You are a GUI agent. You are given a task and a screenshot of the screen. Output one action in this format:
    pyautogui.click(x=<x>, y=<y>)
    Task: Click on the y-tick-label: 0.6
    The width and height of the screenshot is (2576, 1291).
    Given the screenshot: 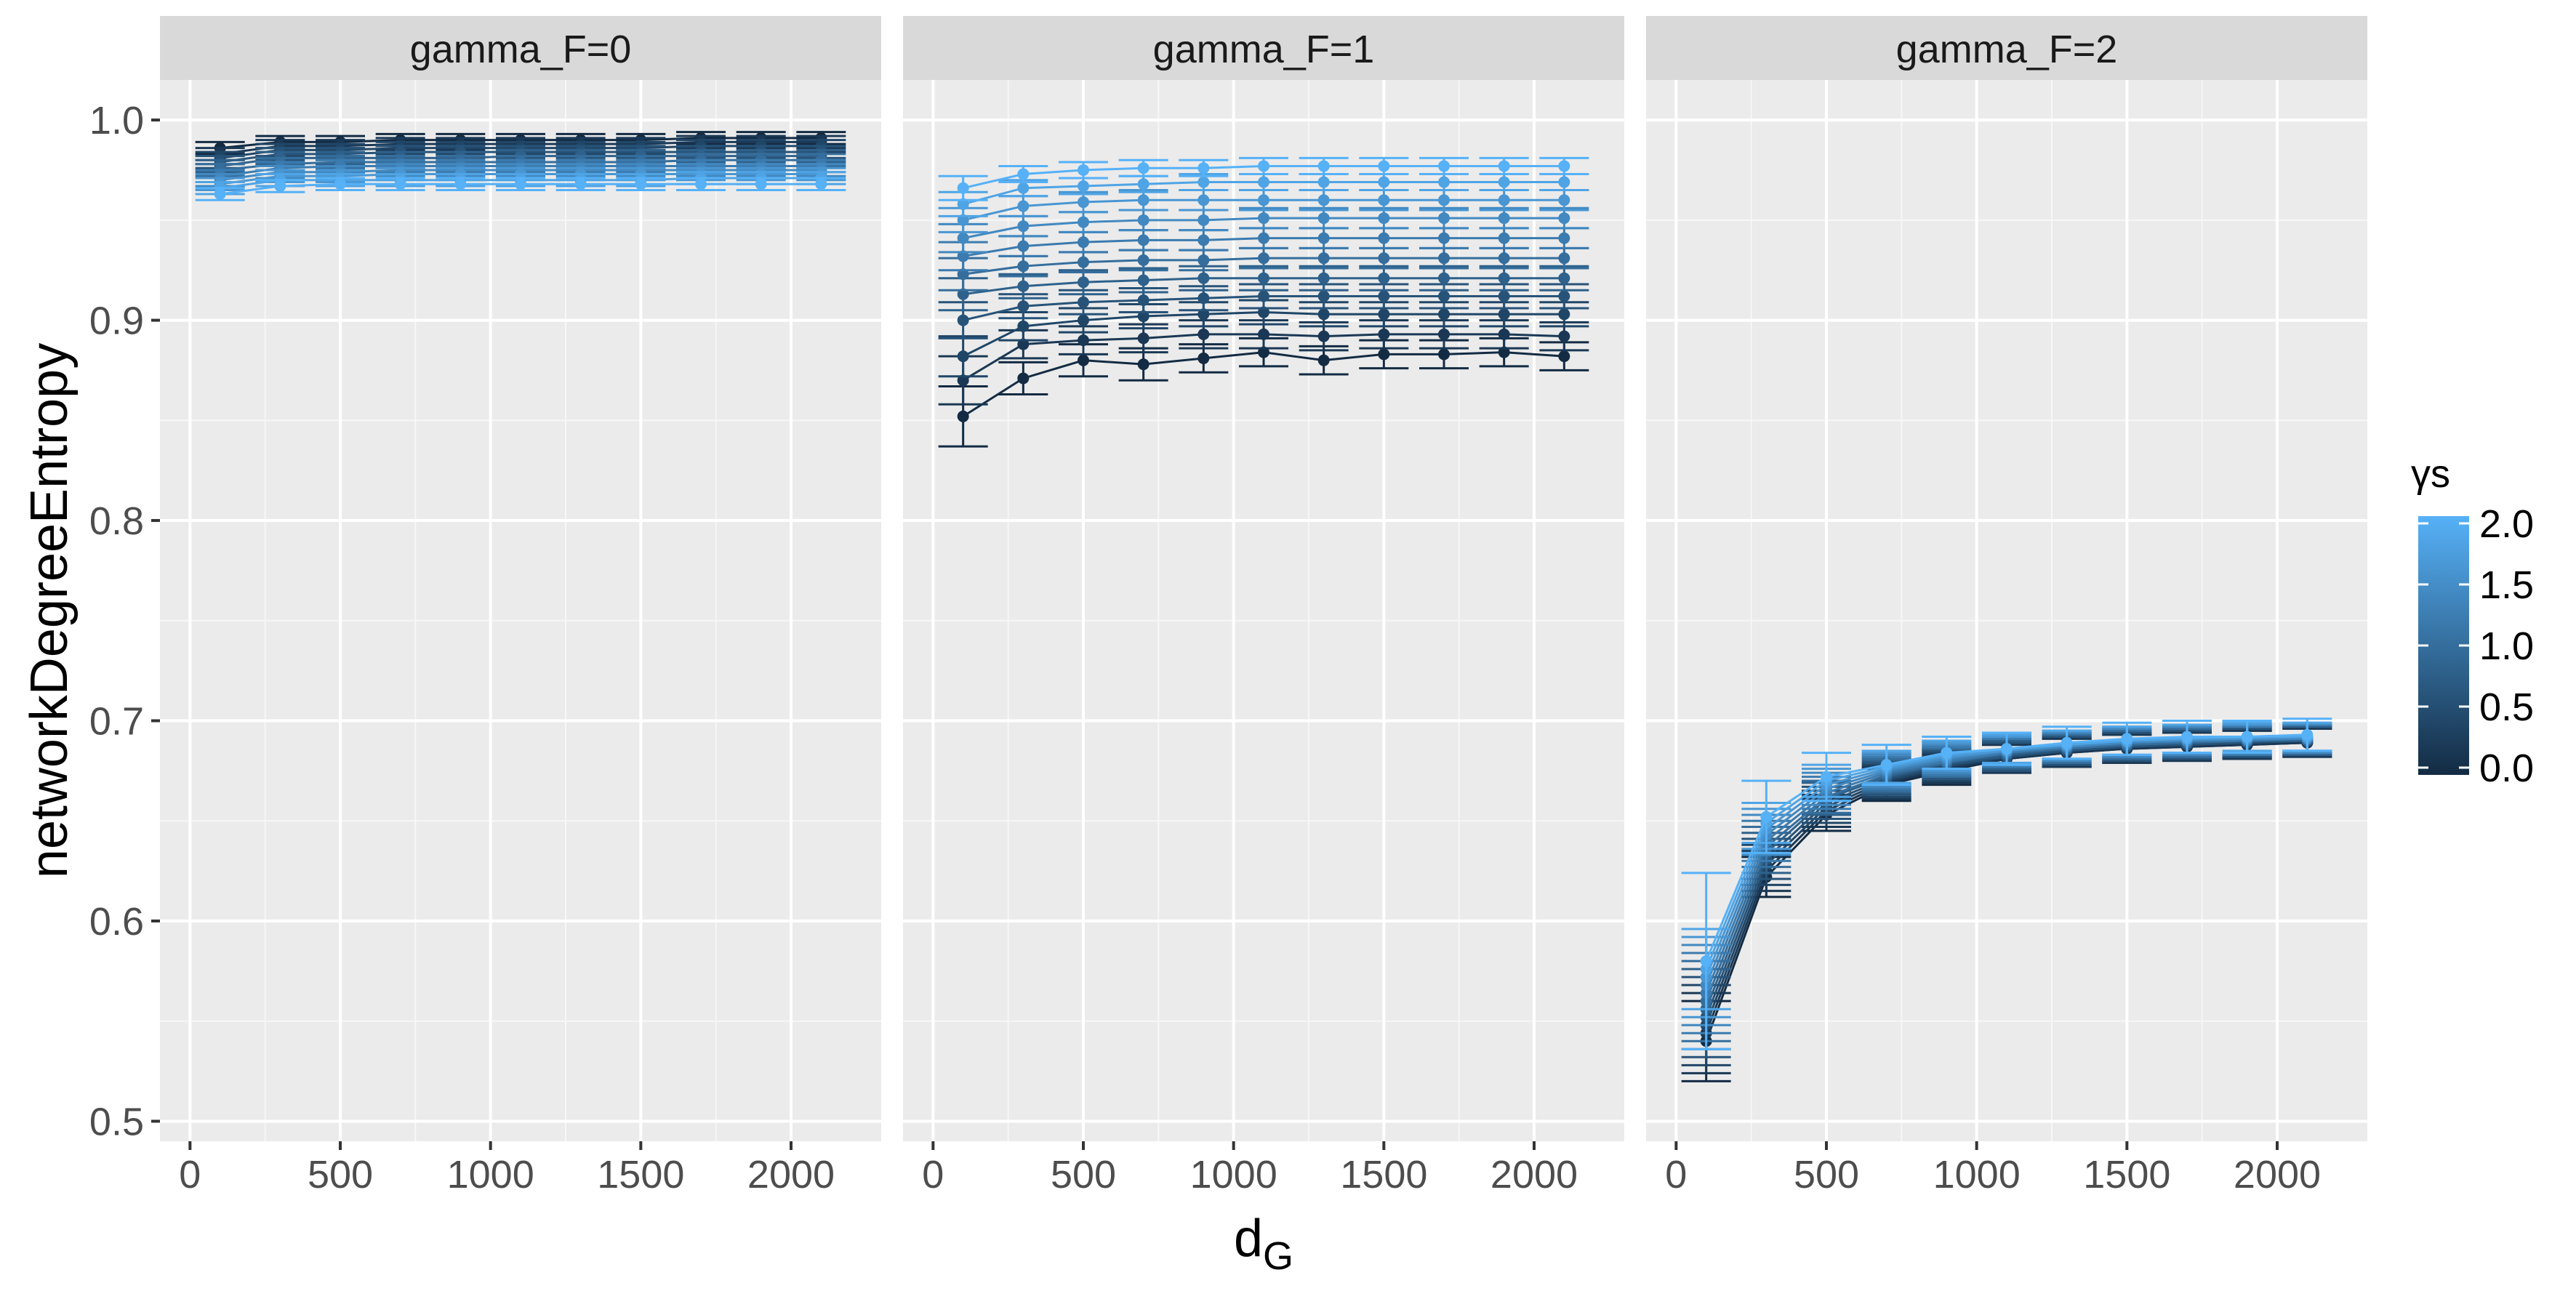 What is the action you would take?
    pyautogui.click(x=117, y=922)
    